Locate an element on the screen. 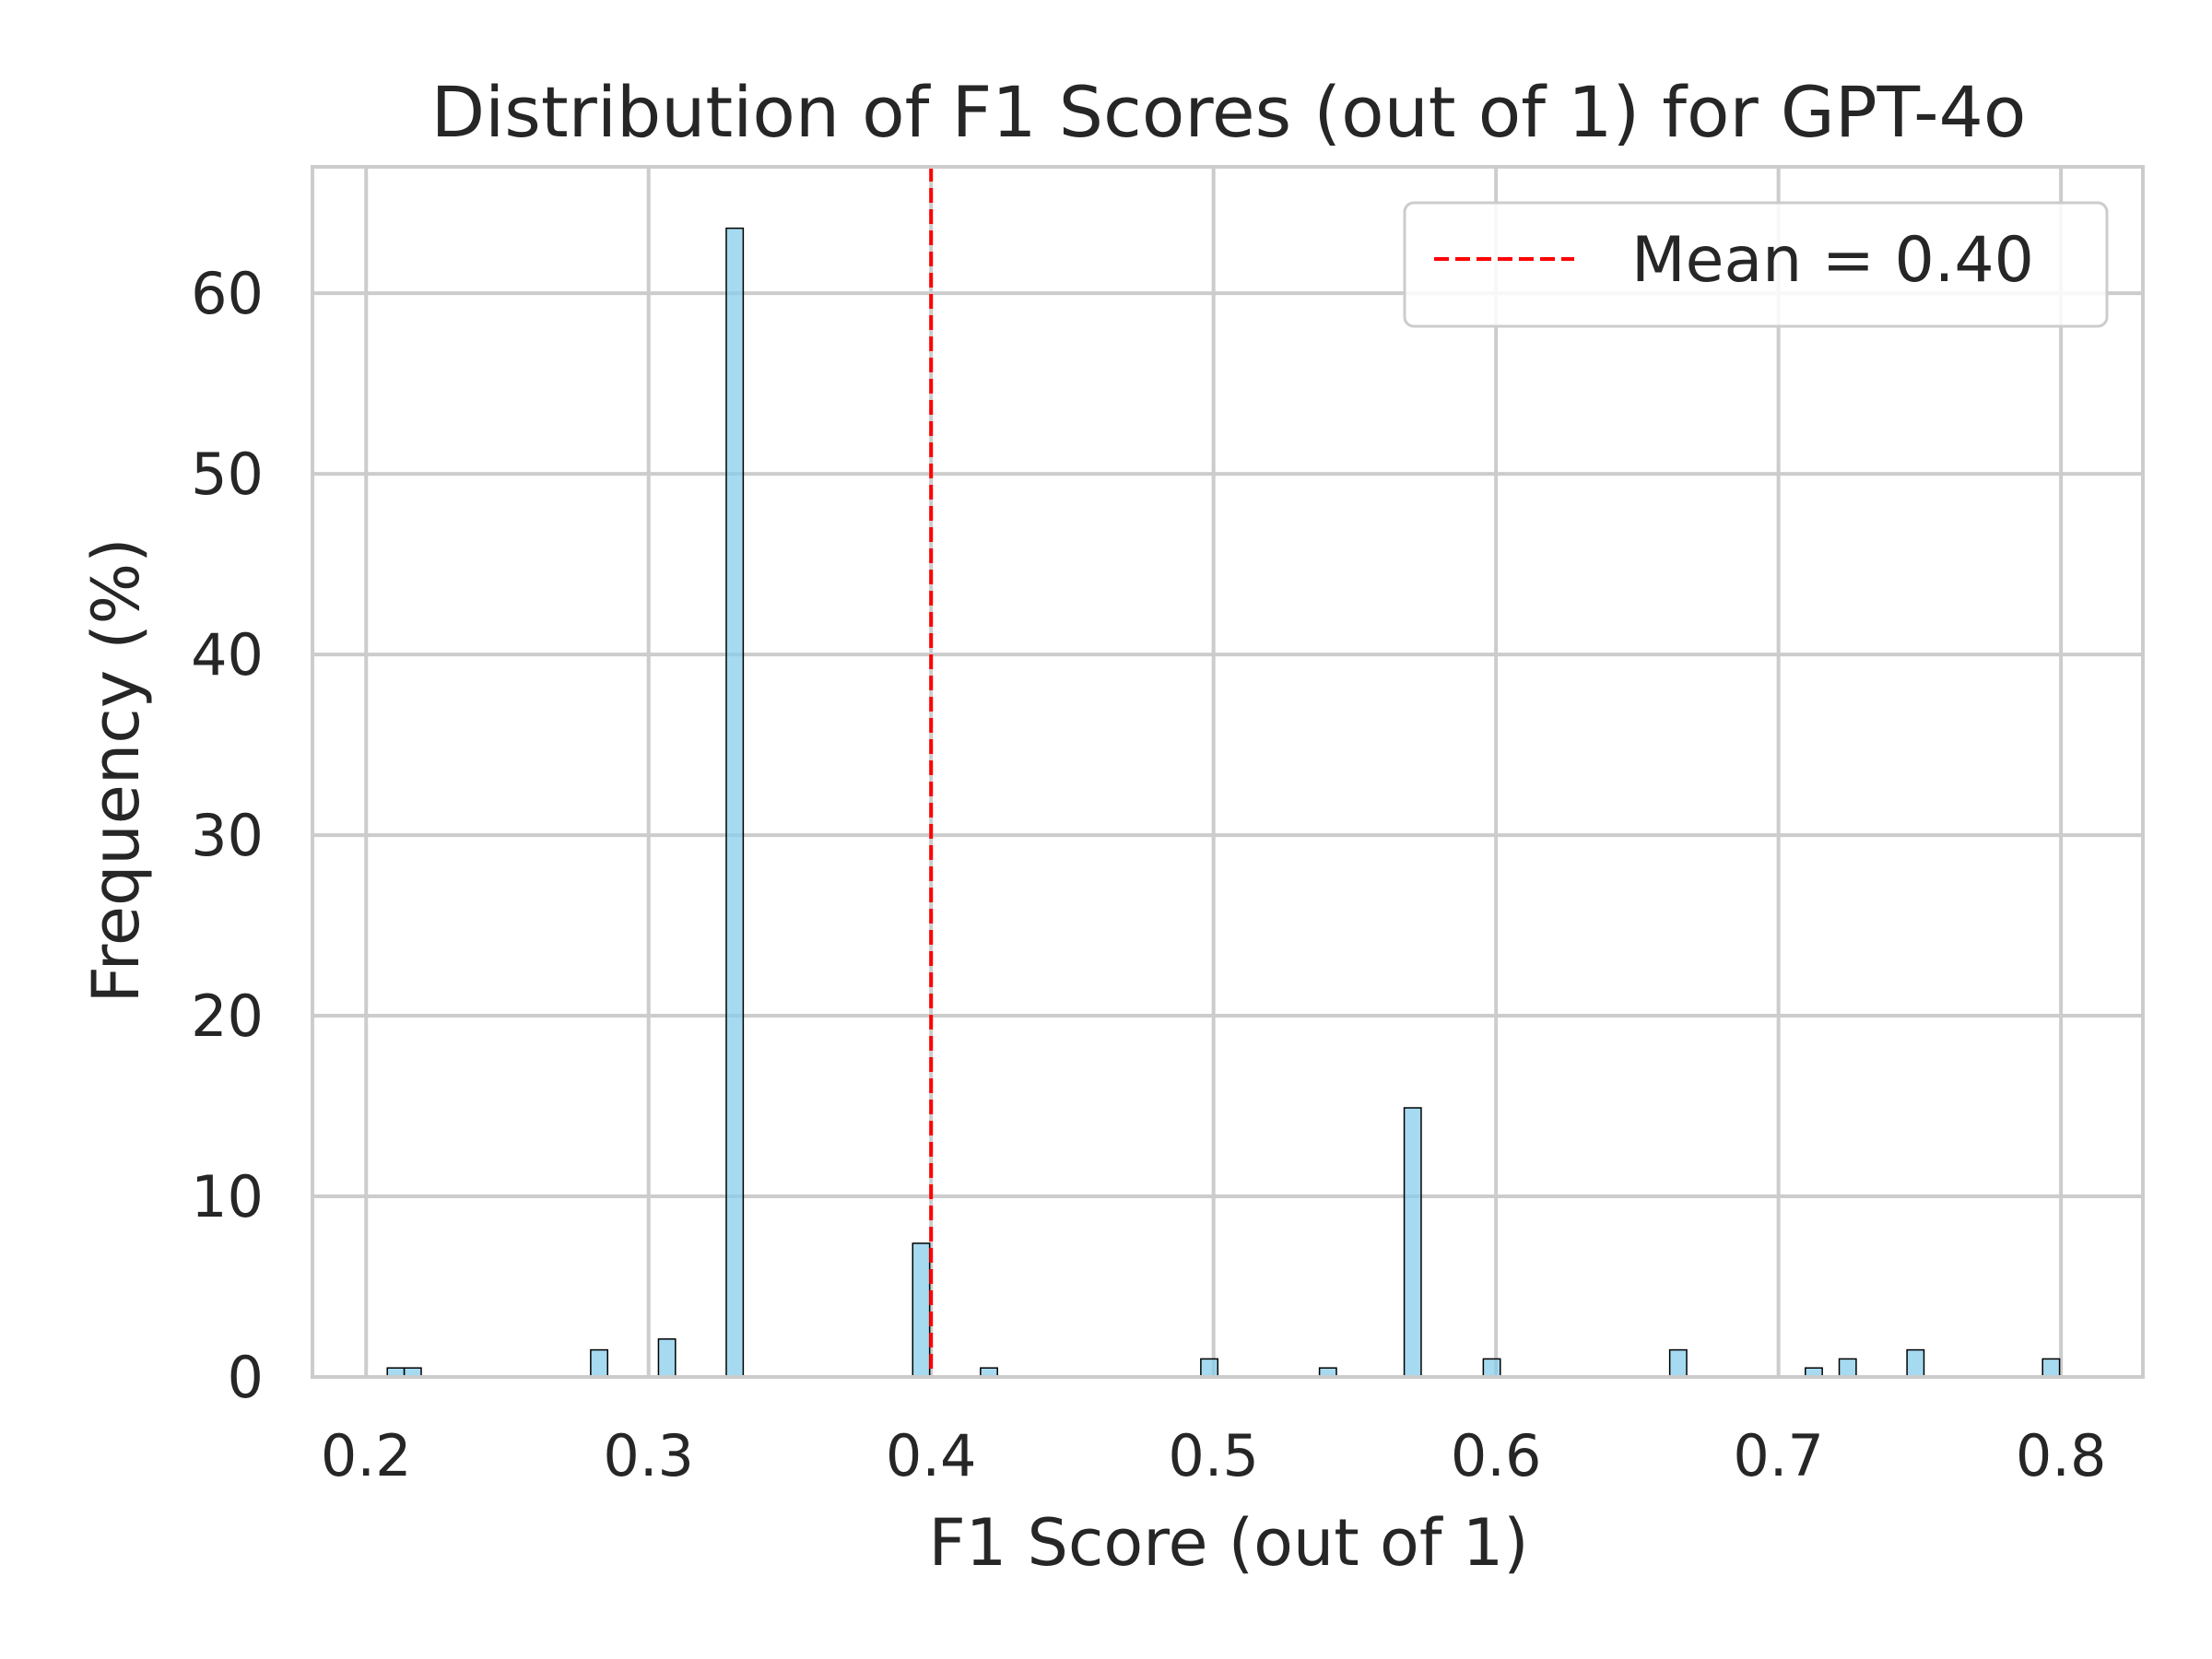 This screenshot has height=1659, width=2212. y-axis-label: Frequency (%) is located at coordinates (116, 770).